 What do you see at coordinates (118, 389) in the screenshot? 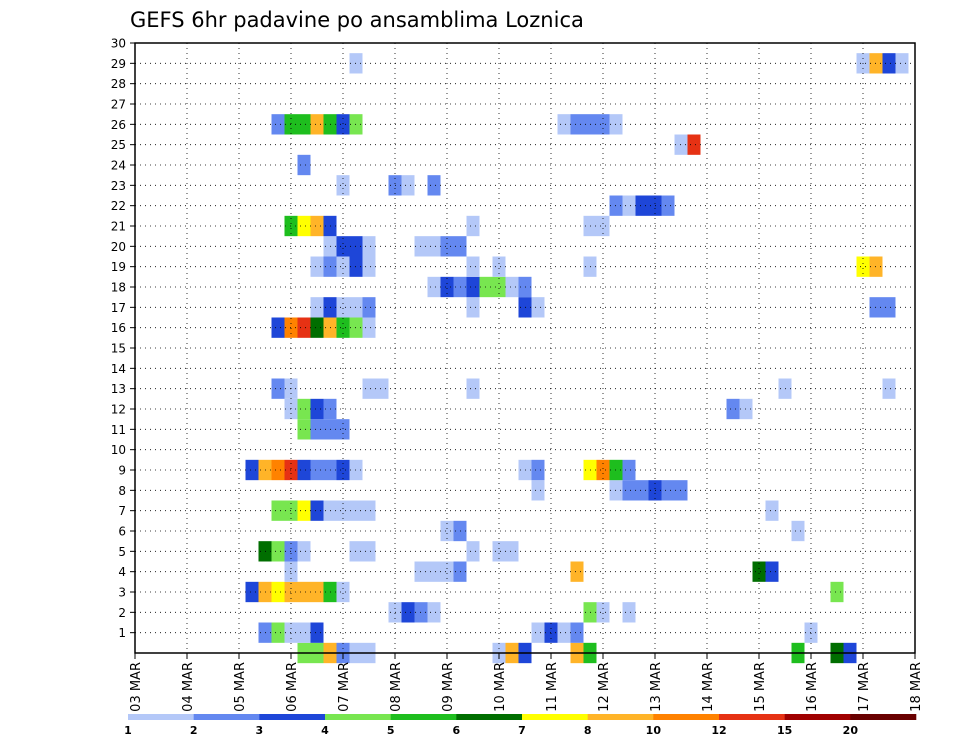
I see `y-tick-label: 13` at bounding box center [118, 389].